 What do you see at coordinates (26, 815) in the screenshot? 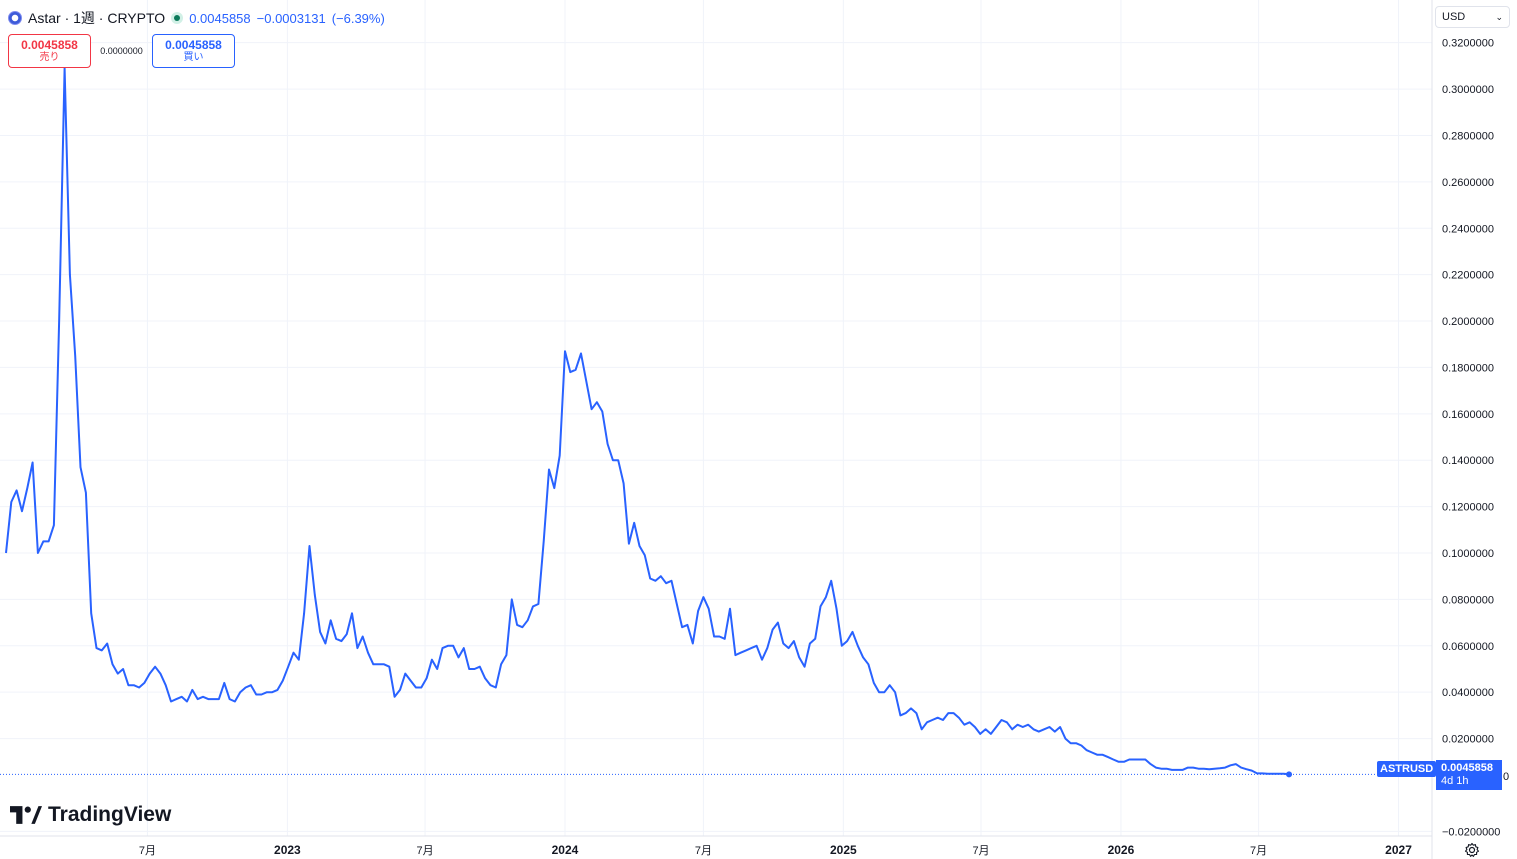
I see `tradingview-logo-icon` at bounding box center [26, 815].